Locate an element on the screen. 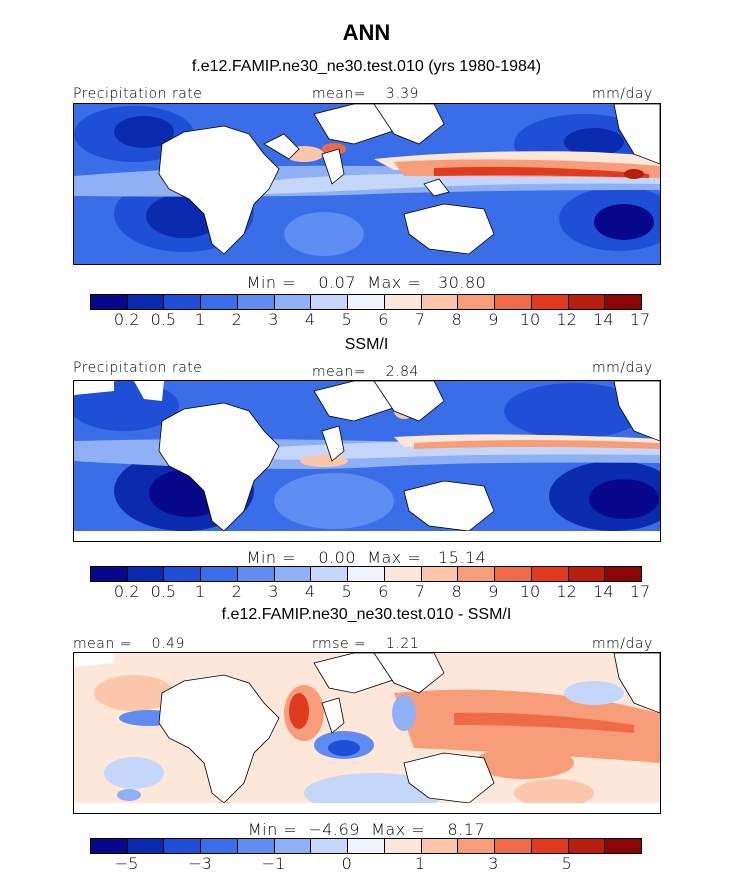 The height and width of the screenshot is (878, 733). panel-1-map is located at coordinates (367, 184).